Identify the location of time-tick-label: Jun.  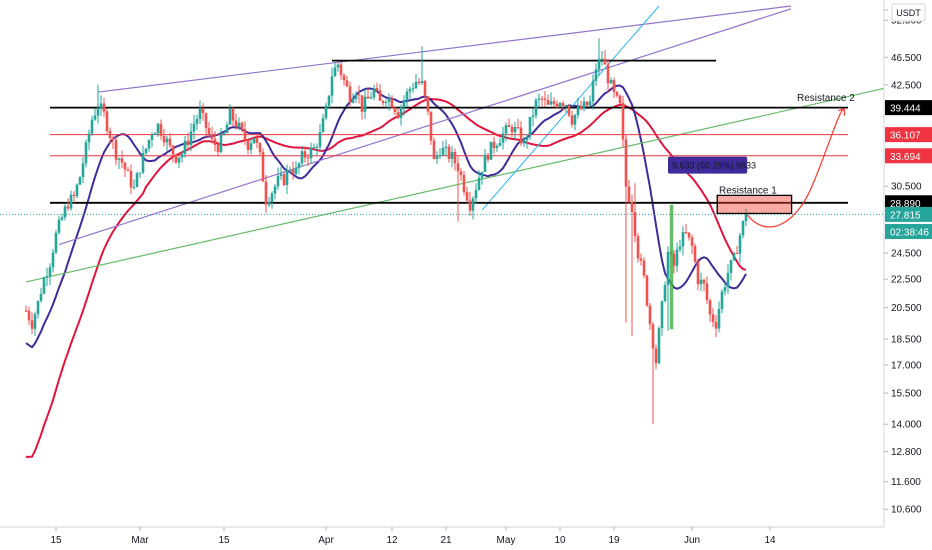
(692, 540).